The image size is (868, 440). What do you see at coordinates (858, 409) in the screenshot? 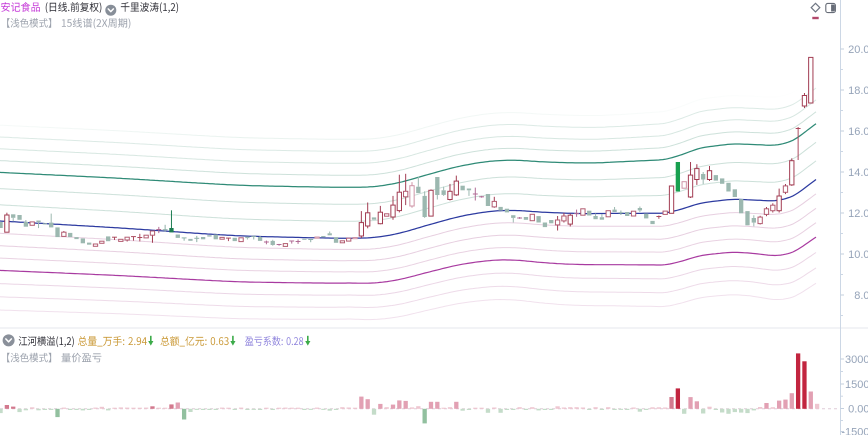
I see `svg-text: 0.00` at bounding box center [858, 409].